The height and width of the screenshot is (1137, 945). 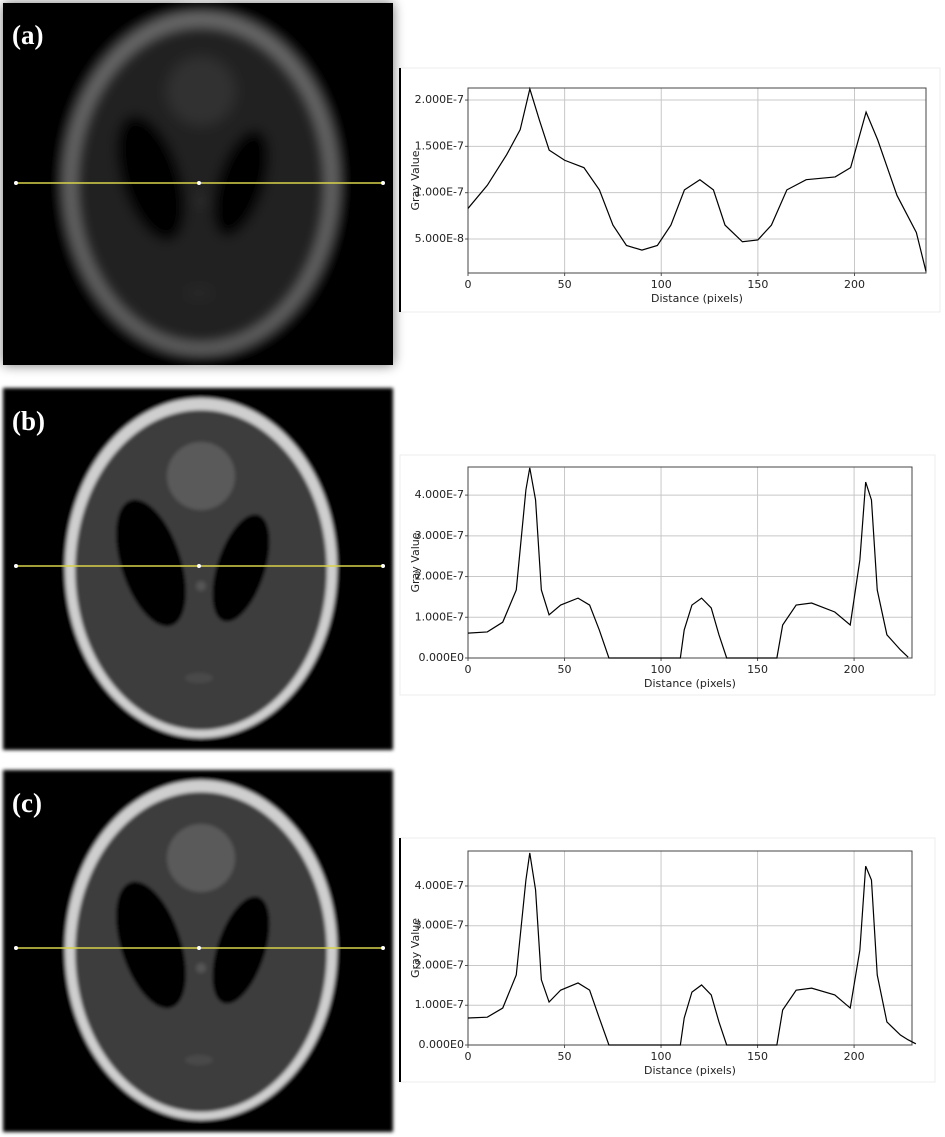 I want to click on y-tick-label: 5.000E-8, so click(x=439, y=238).